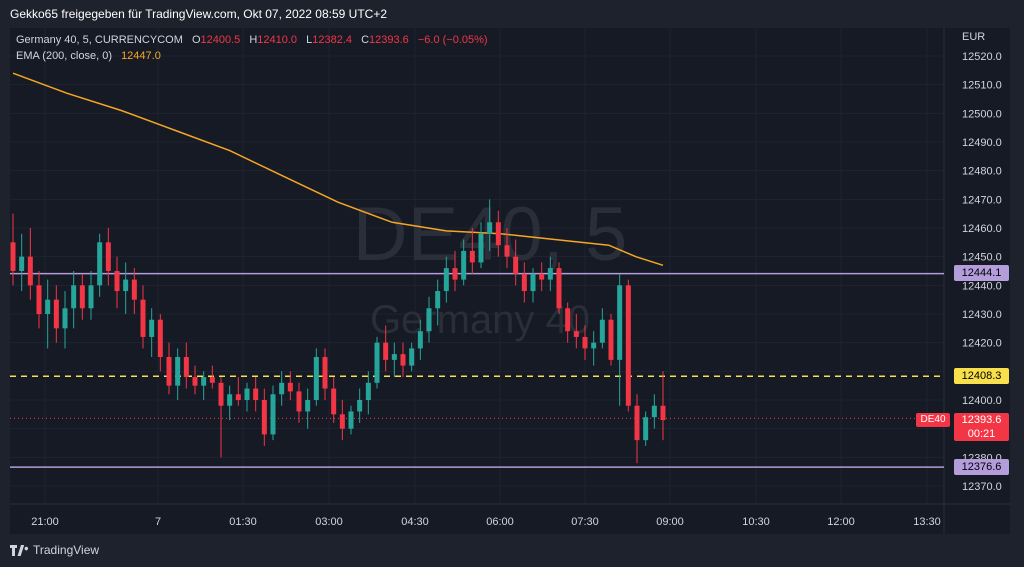 The height and width of the screenshot is (567, 1024). I want to click on legend-low: 12382.4, so click(332, 40).